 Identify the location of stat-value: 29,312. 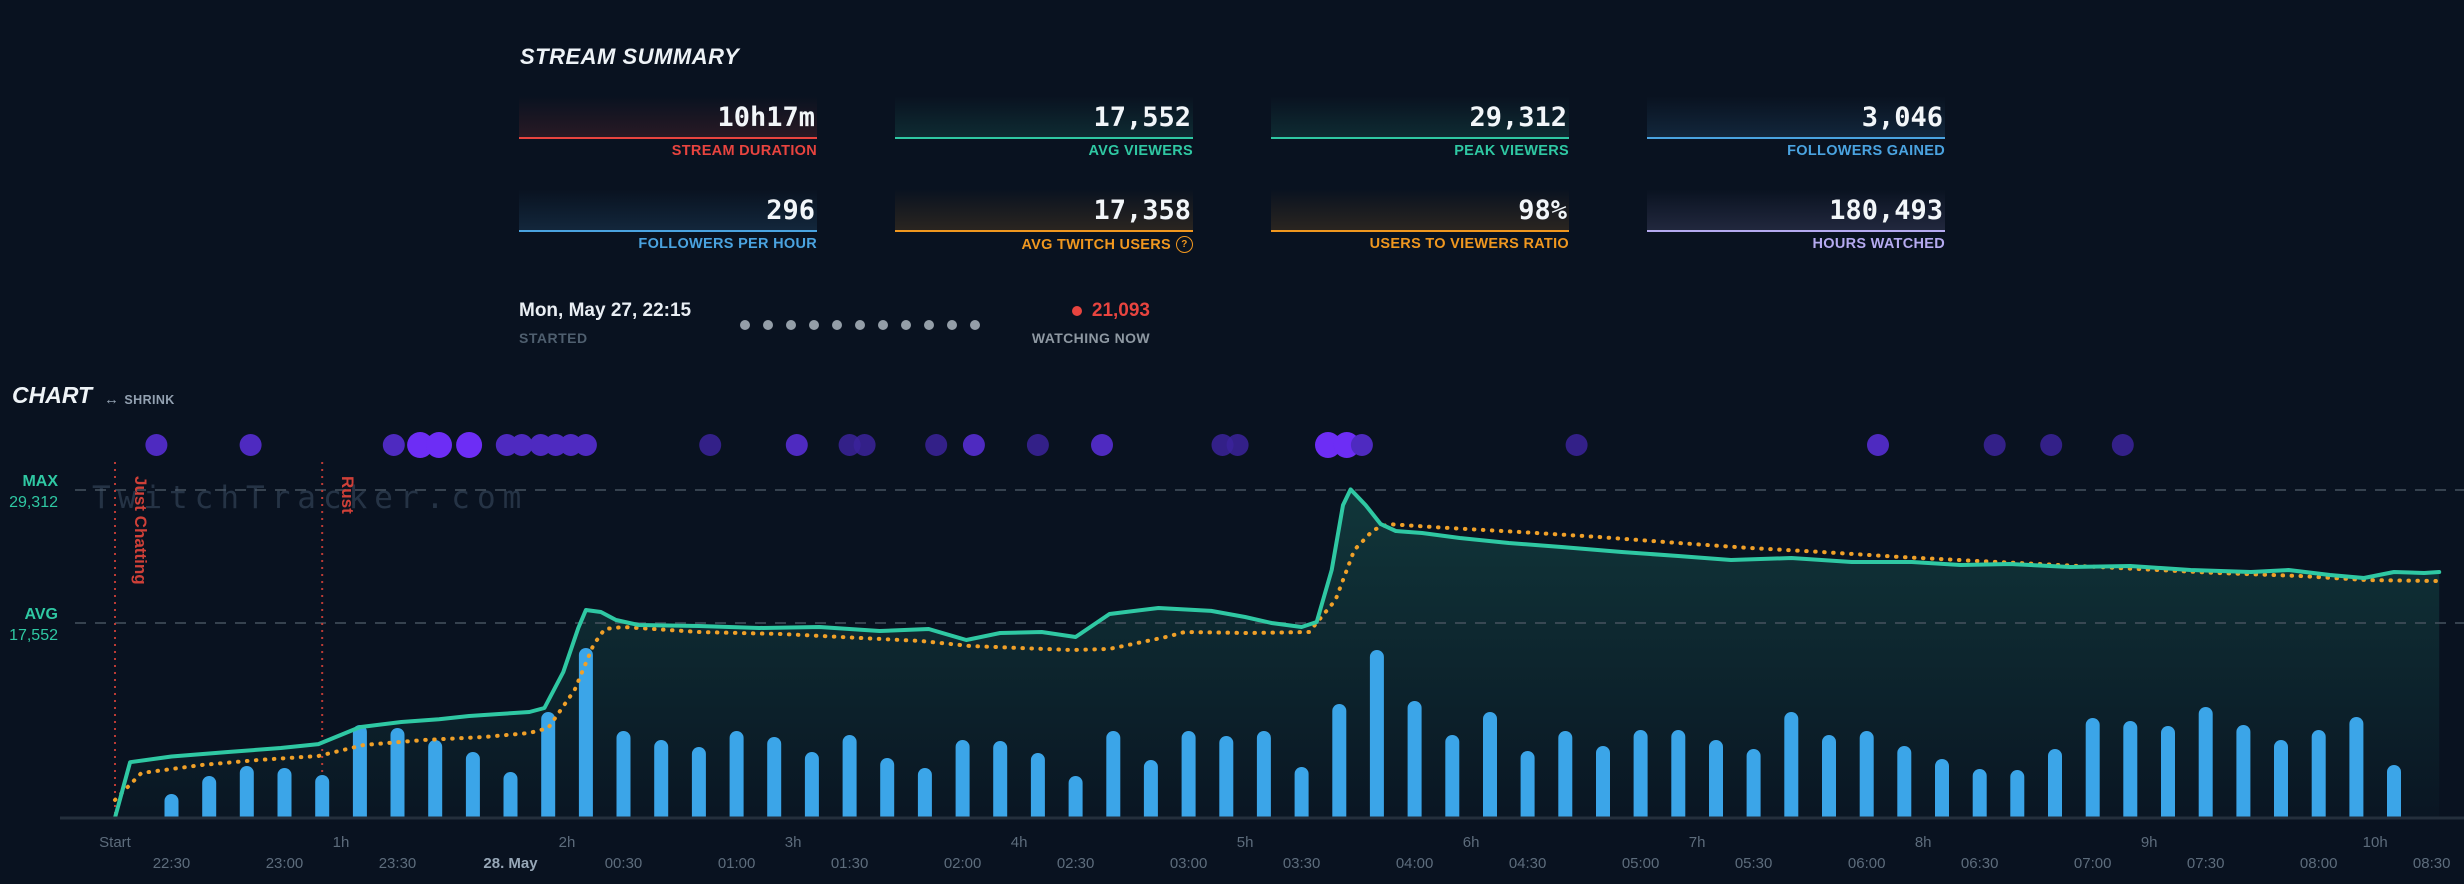
(1518, 117).